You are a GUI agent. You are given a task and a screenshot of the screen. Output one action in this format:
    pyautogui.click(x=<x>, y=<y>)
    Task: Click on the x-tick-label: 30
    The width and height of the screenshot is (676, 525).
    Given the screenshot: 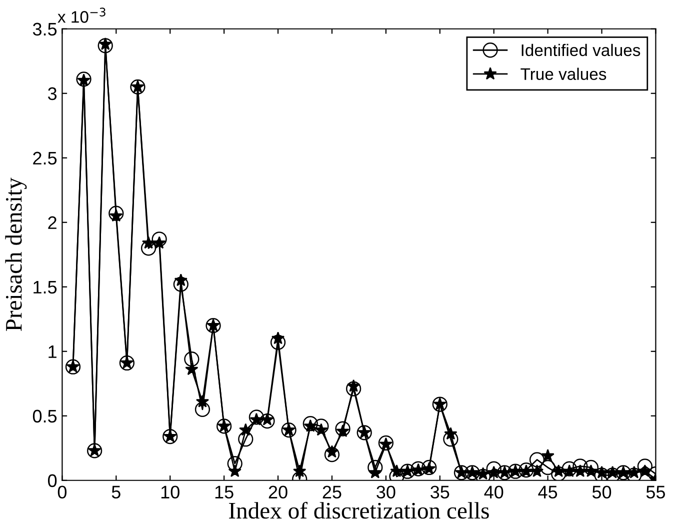 What is the action you would take?
    pyautogui.click(x=386, y=492)
    